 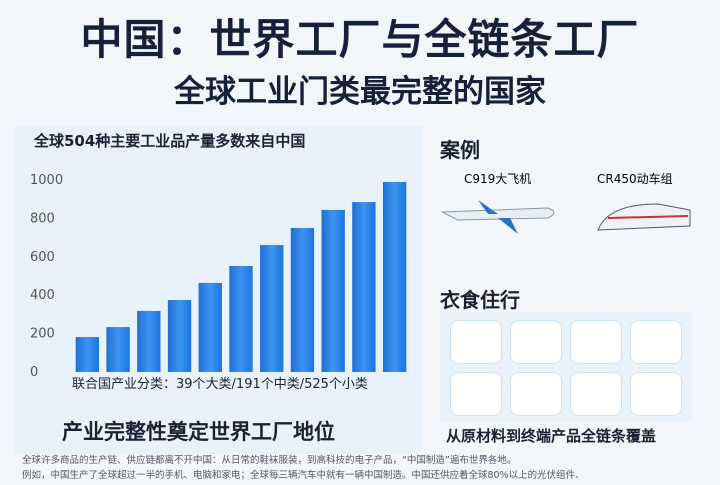 What do you see at coordinates (198, 432) in the screenshot?
I see `left-caption: 产业完整性奠定世界工厂地位` at bounding box center [198, 432].